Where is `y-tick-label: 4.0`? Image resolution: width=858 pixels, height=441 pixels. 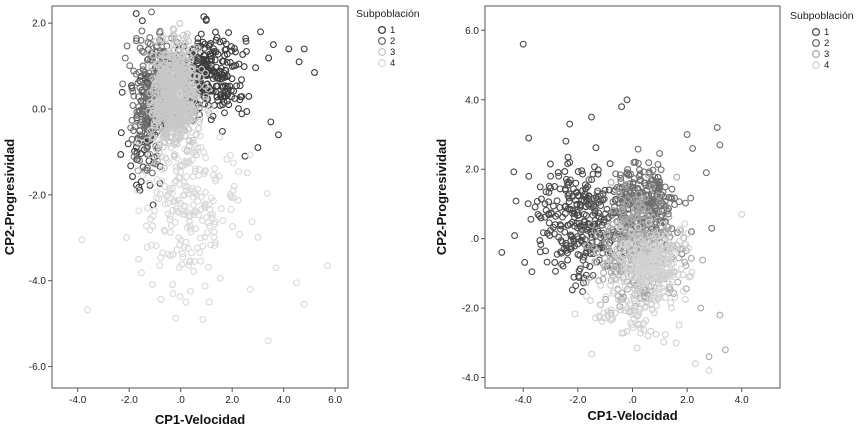
y-tick-label: 4.0 is located at coordinates (472, 100).